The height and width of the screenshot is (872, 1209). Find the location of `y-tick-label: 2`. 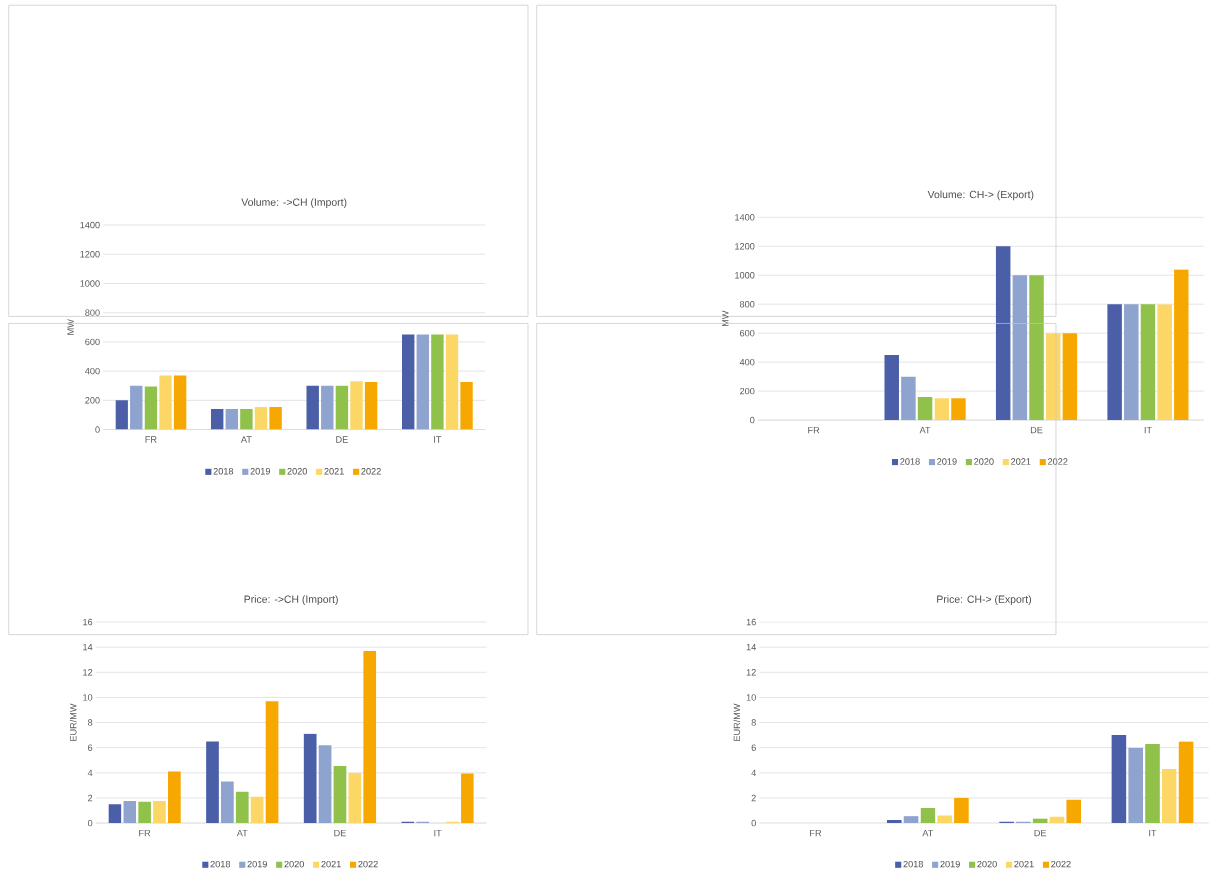

y-tick-label: 2 is located at coordinates (753, 798).